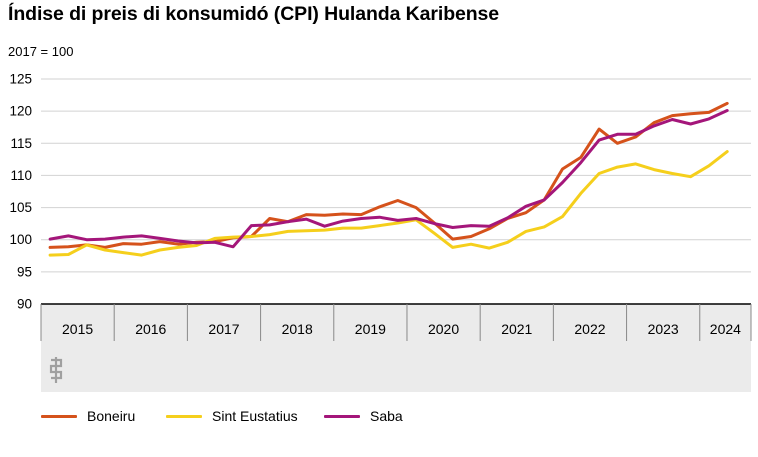  What do you see at coordinates (363, 416) in the screenshot?
I see `legend-item: Saba` at bounding box center [363, 416].